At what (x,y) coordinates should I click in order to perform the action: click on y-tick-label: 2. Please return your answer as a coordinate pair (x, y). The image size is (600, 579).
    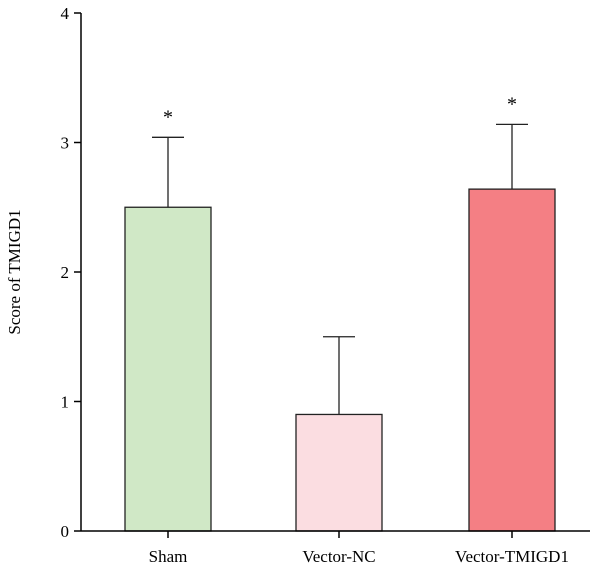
    Looking at the image, I should click on (65, 272).